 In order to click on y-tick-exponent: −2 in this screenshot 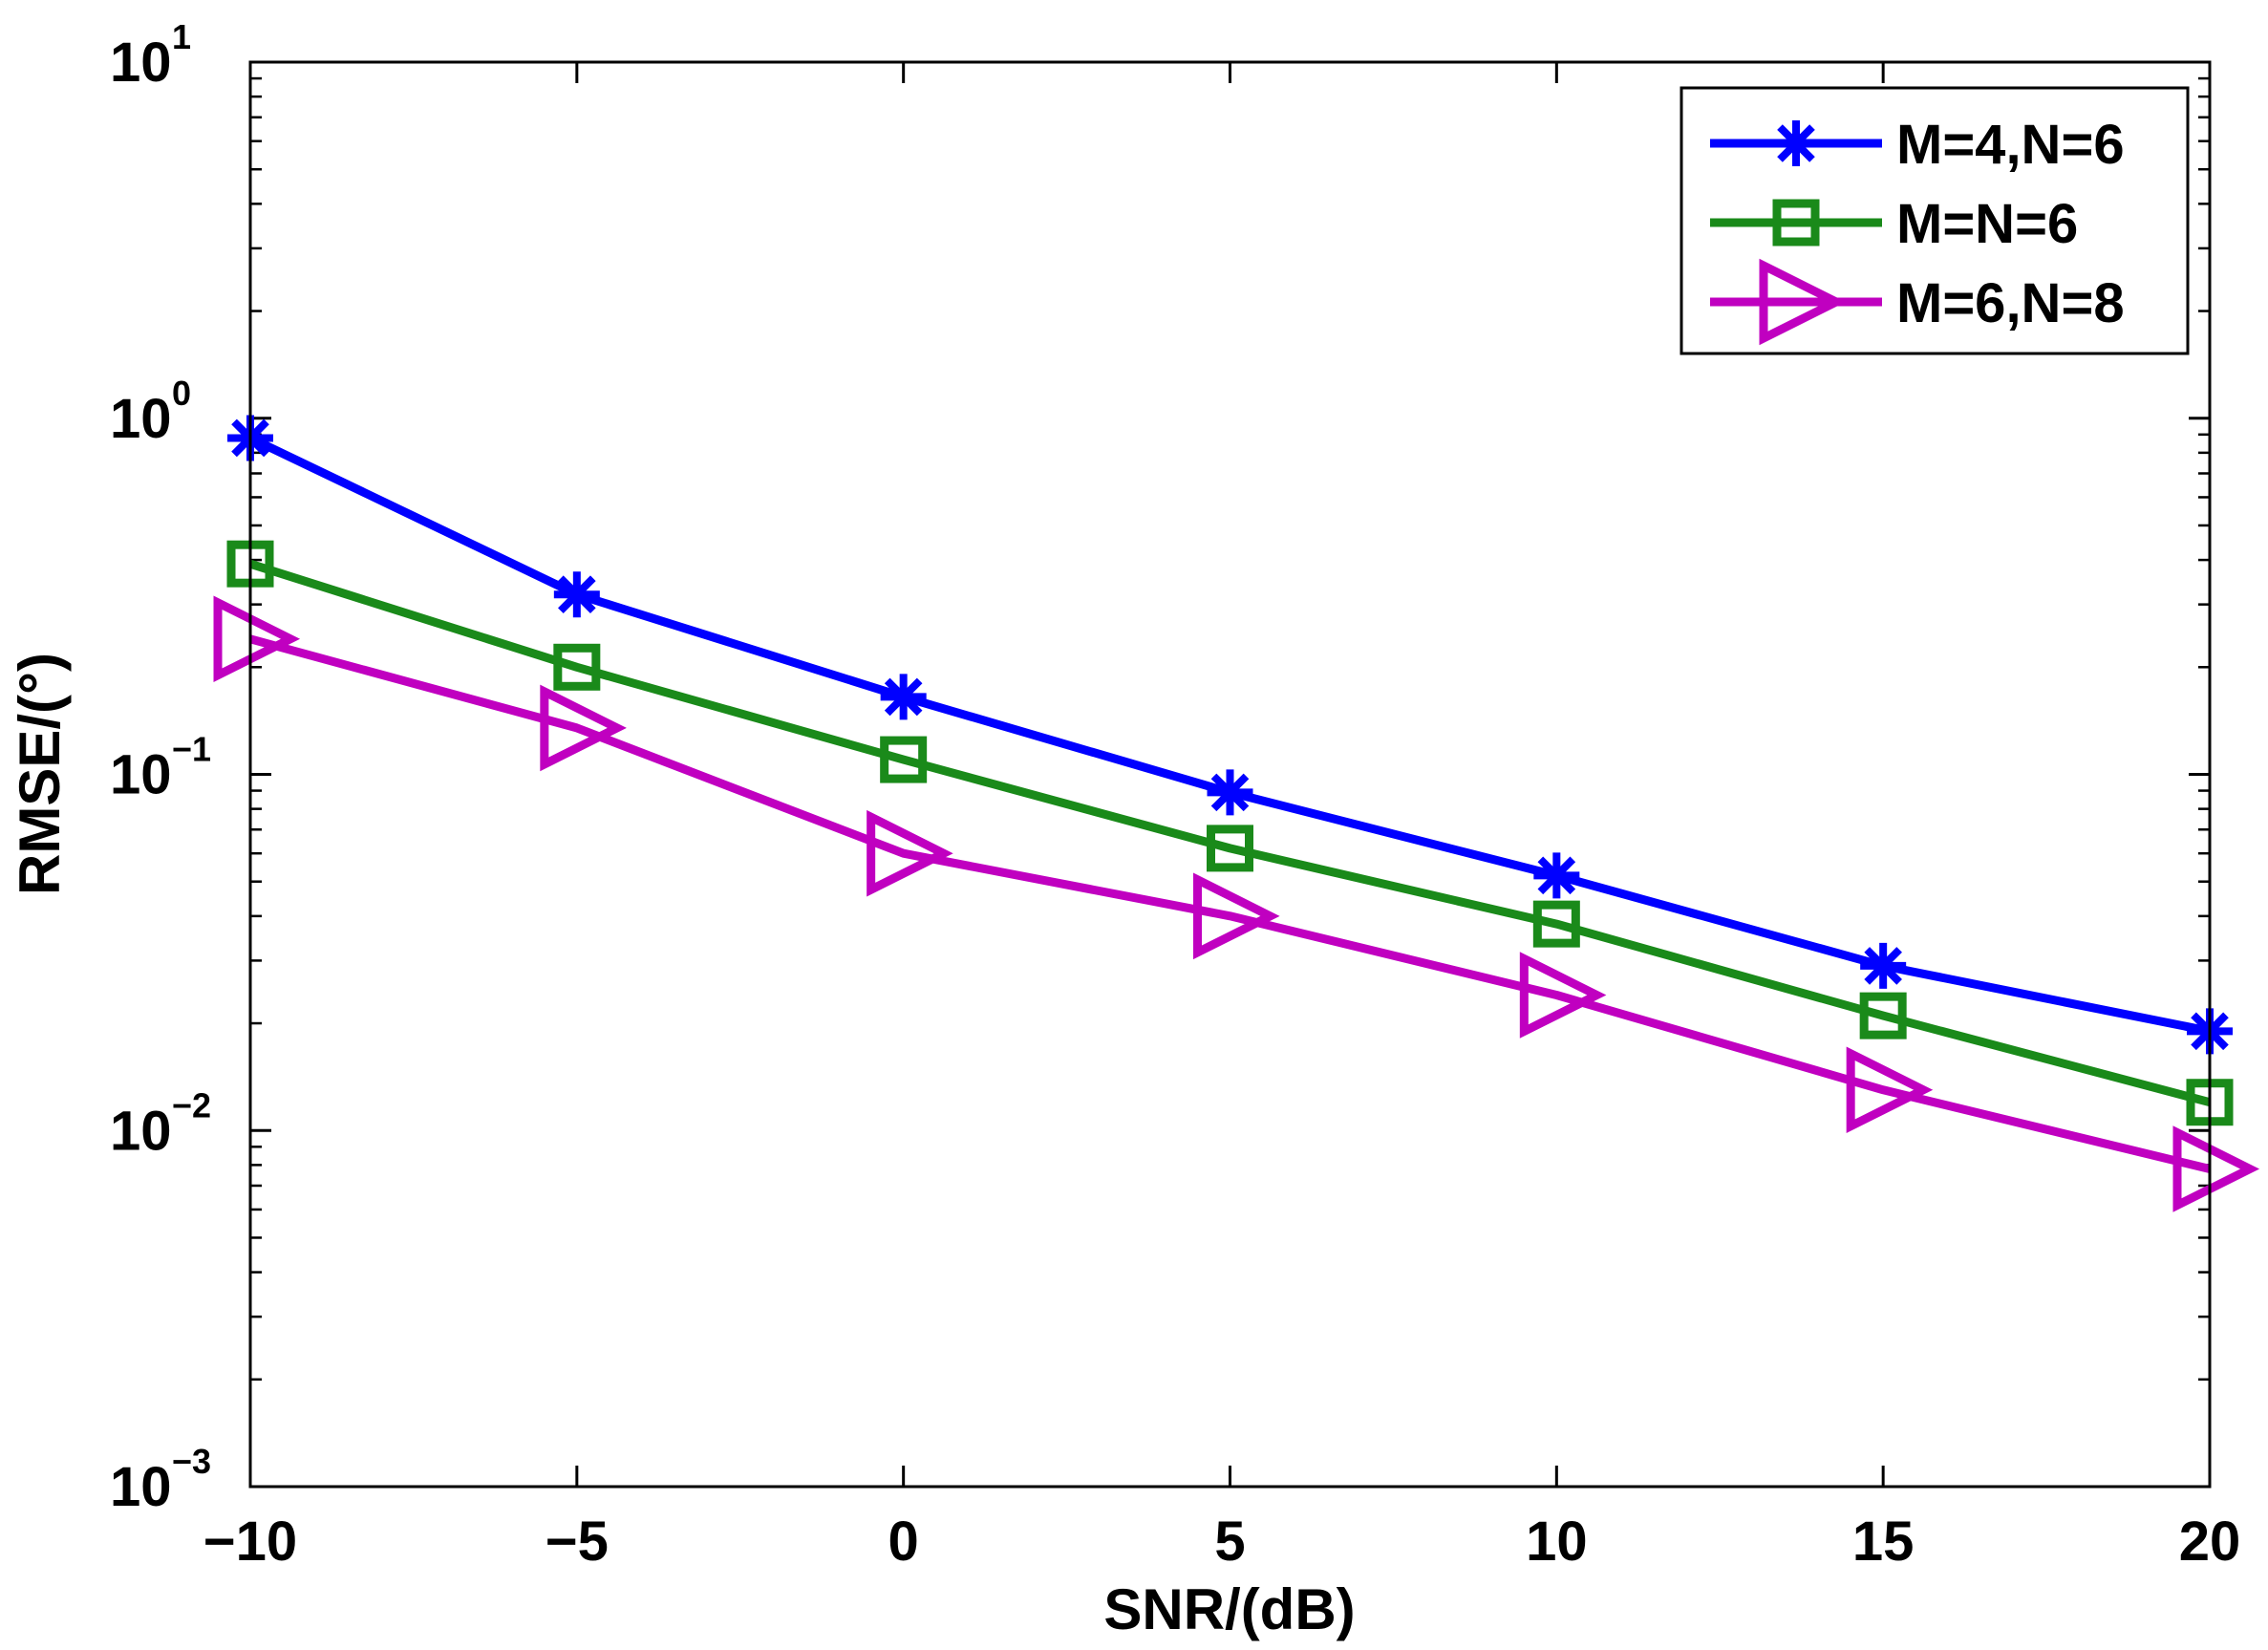, I will do `click(191, 1105)`.